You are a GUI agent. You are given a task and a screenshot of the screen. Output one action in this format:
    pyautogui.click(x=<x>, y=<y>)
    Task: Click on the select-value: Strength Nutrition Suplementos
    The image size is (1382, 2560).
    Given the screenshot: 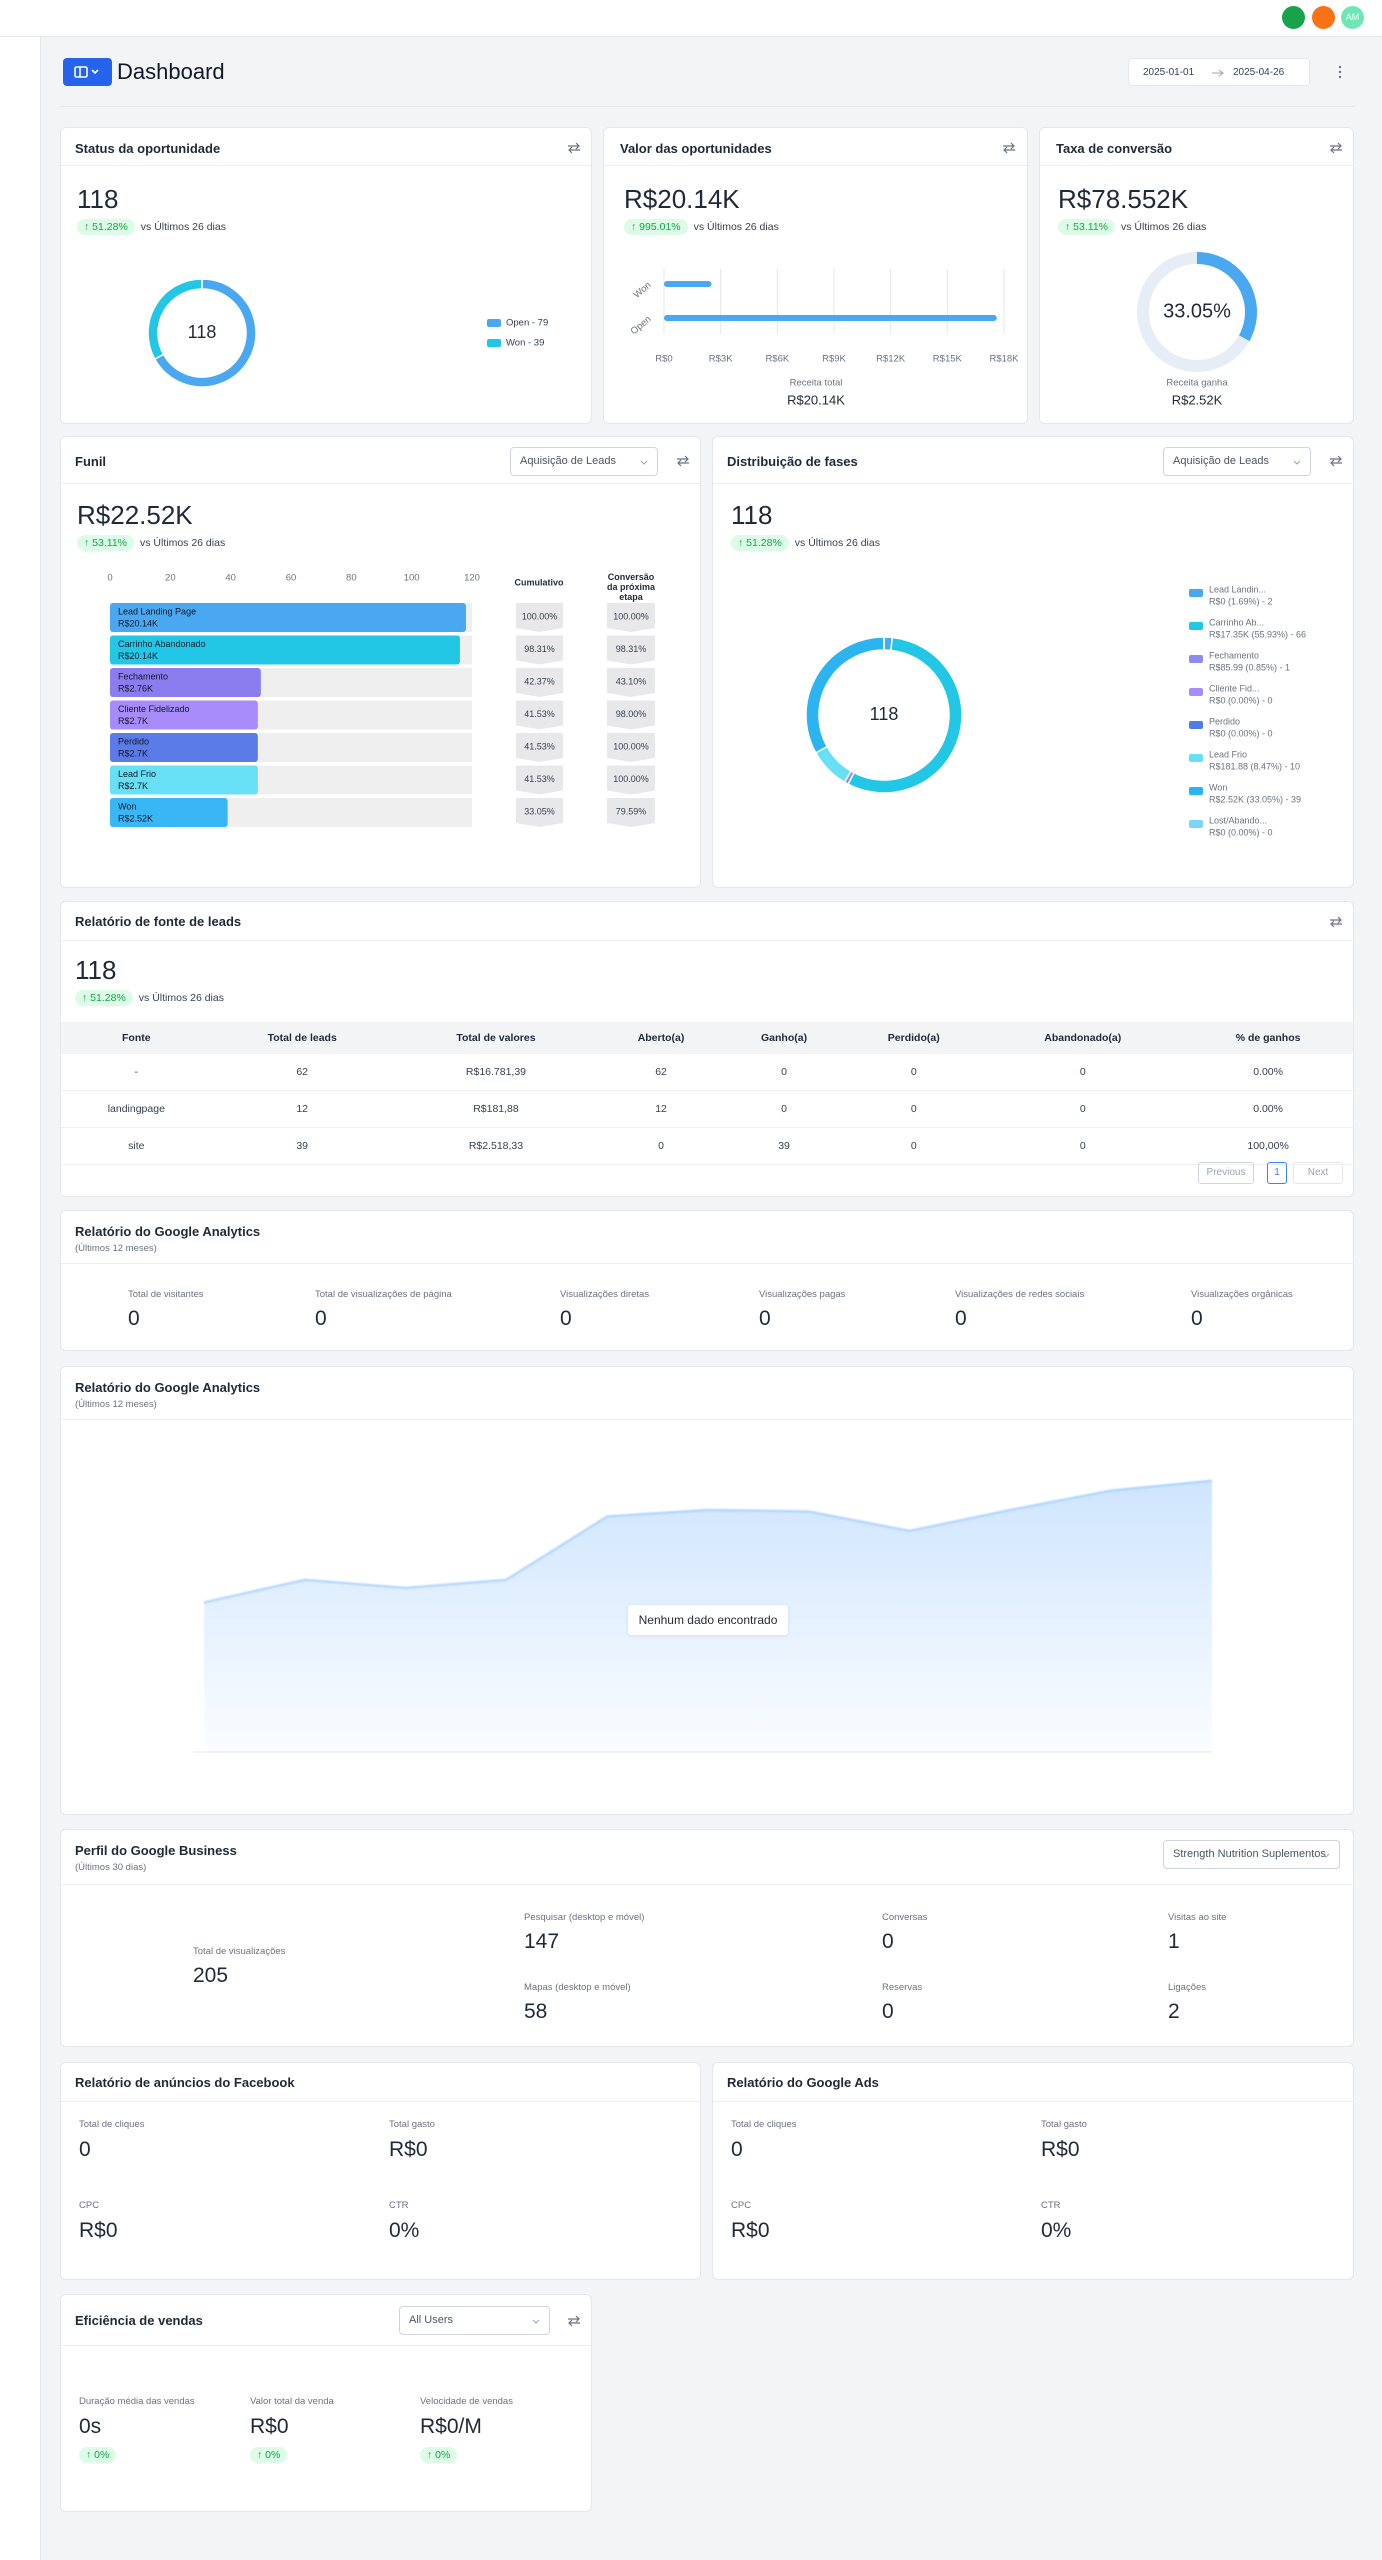 What is the action you would take?
    pyautogui.click(x=1249, y=1854)
    